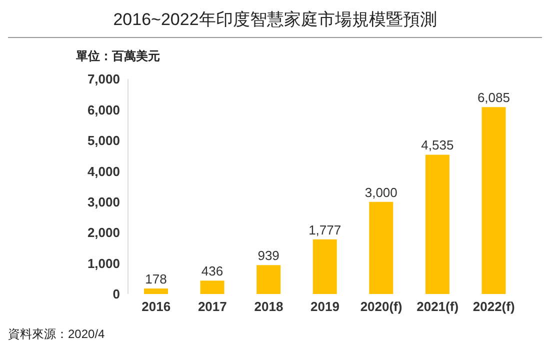 The width and height of the screenshot is (550, 350). What do you see at coordinates (325, 230) in the screenshot?
I see `data-label: 1,777` at bounding box center [325, 230].